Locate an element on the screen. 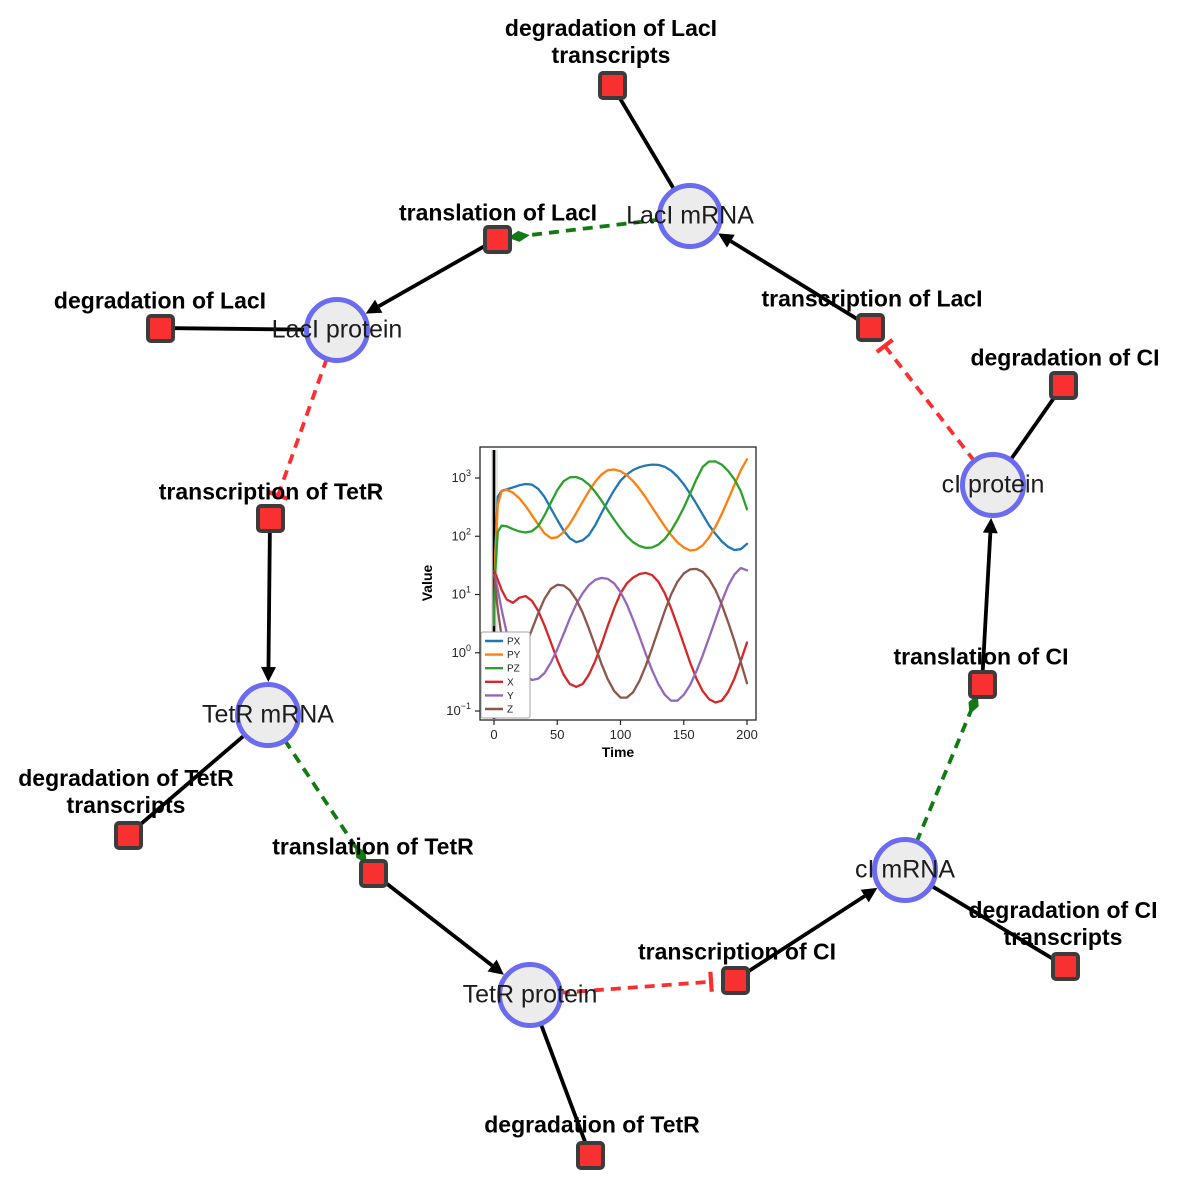 The height and width of the screenshot is (1200, 1189). reaction-node-deg_ci is located at coordinates (1063, 385).